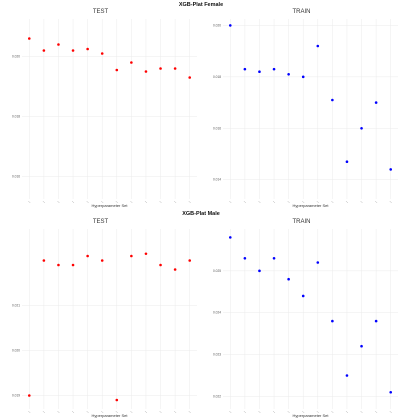 The width and height of the screenshot is (402, 418). Describe the element at coordinates (217, 396) in the screenshot. I see `y-tick-label: 0.022` at that location.